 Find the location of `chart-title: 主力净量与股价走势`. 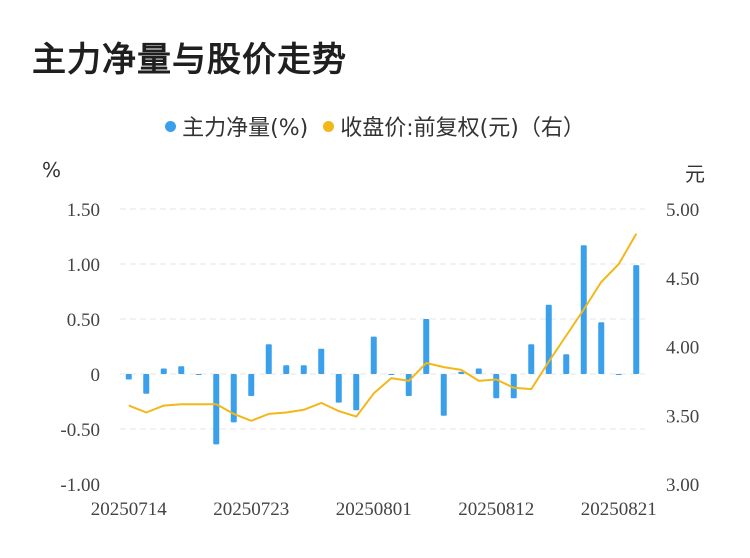

chart-title: 主力净量与股价走势 is located at coordinates (189, 60).